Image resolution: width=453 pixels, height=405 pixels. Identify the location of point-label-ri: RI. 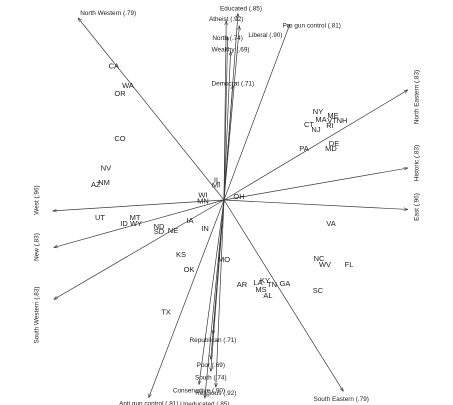
(330, 125).